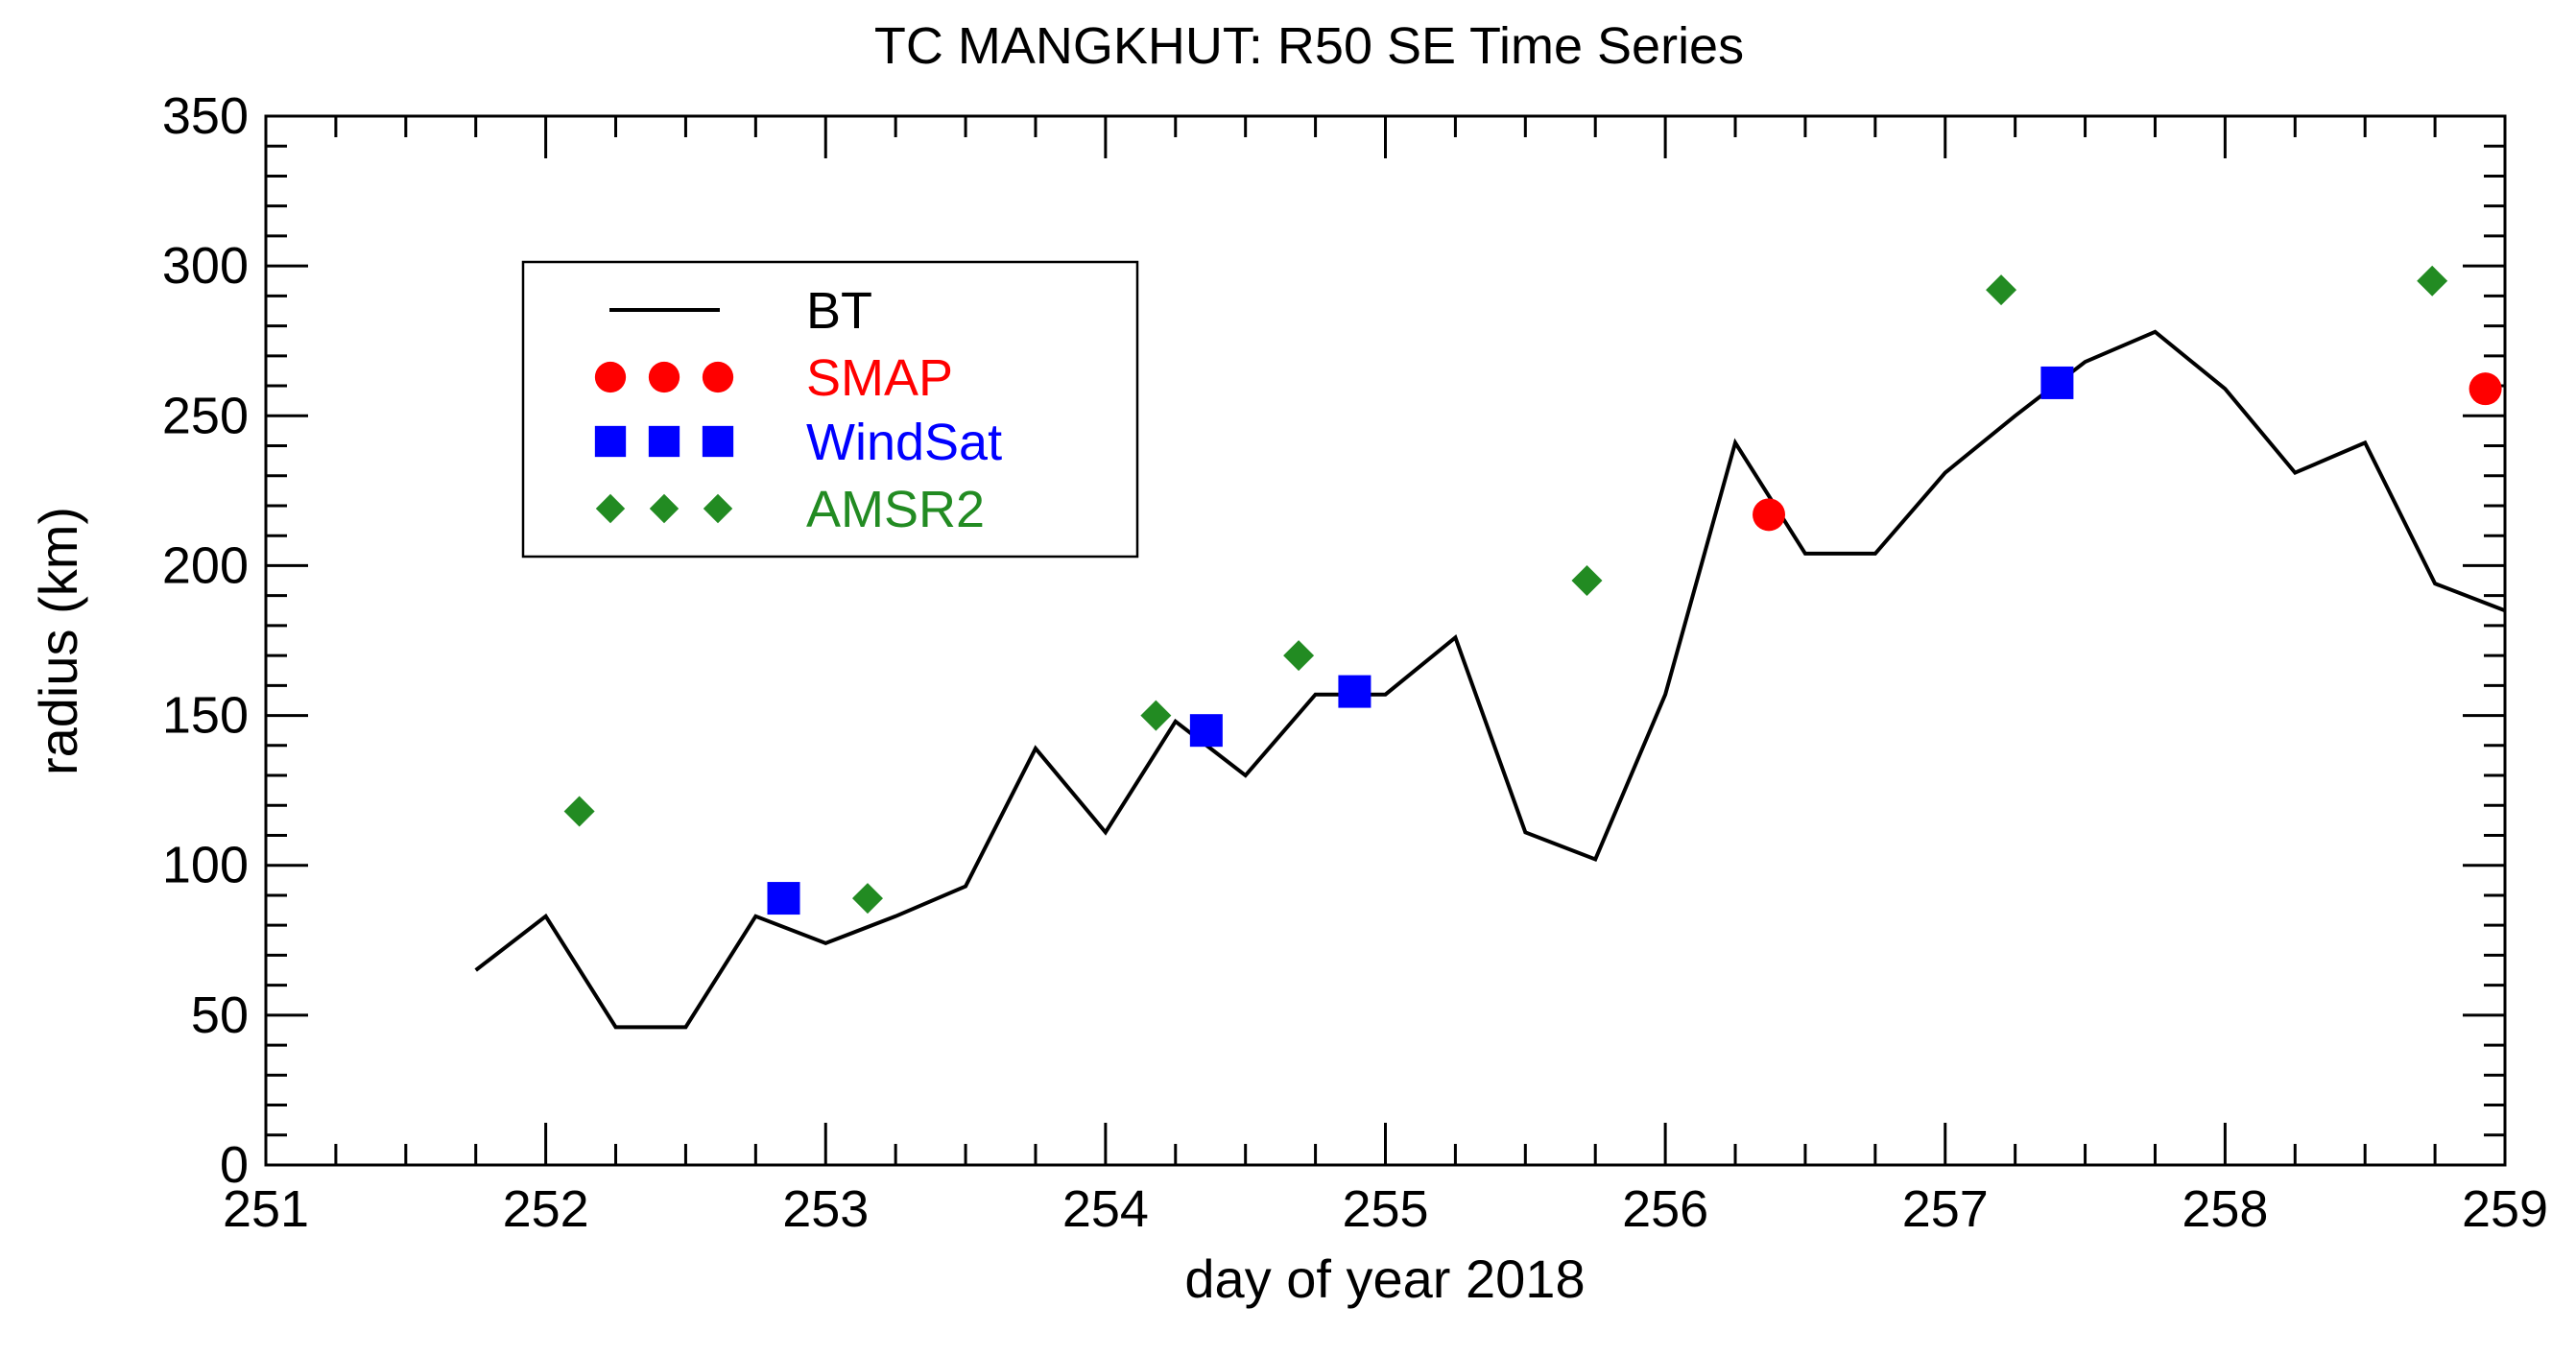 The height and width of the screenshot is (1355, 2576). I want to click on x-axis-label: day of year 2018, so click(1384, 1279).